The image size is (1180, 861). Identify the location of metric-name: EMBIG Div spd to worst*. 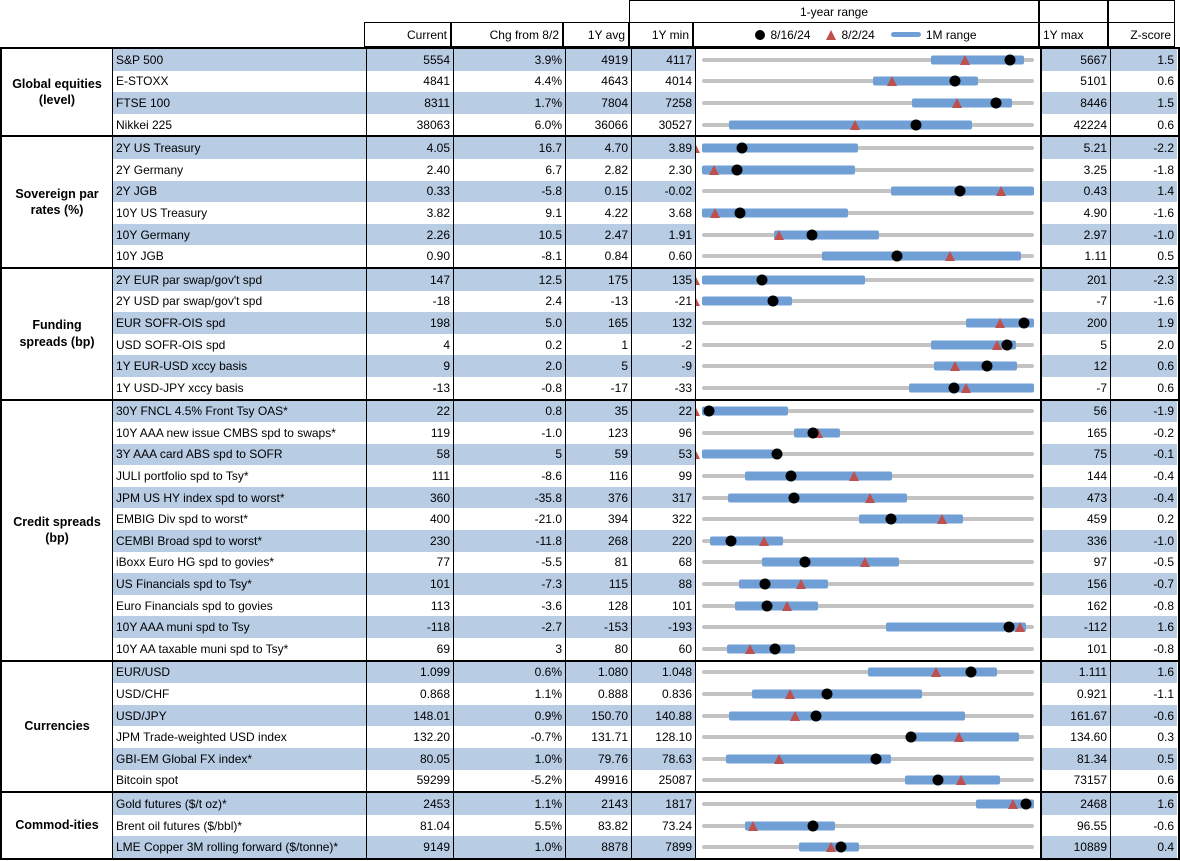
(239, 519).